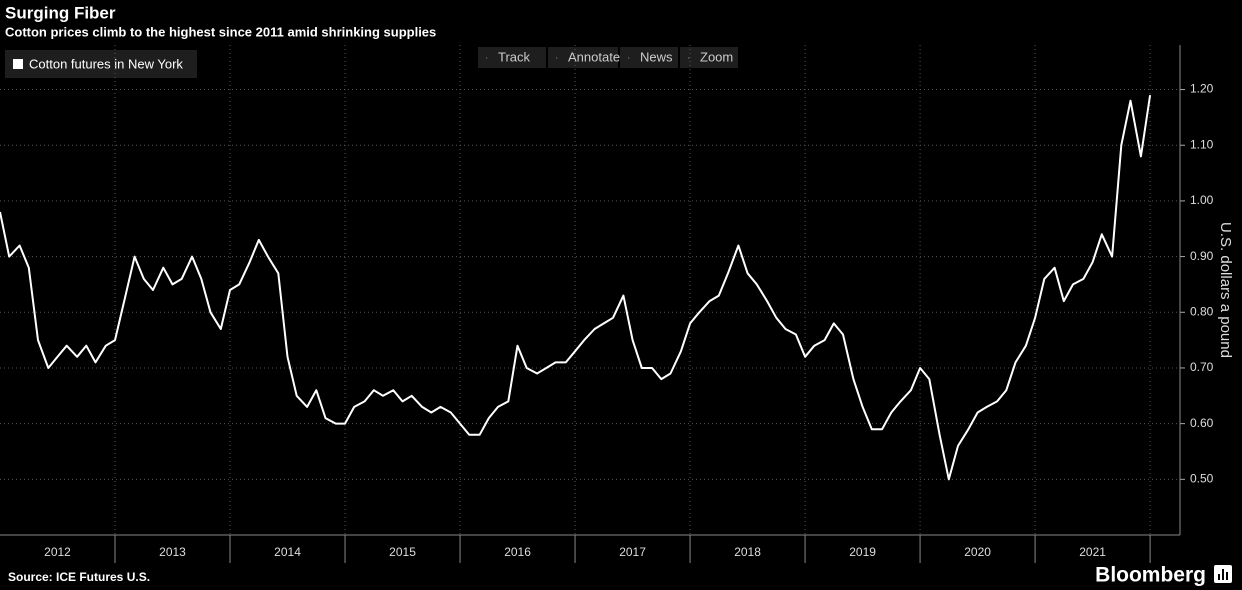 Image resolution: width=1242 pixels, height=590 pixels. I want to click on x-tick-label: 2012, so click(57, 552).